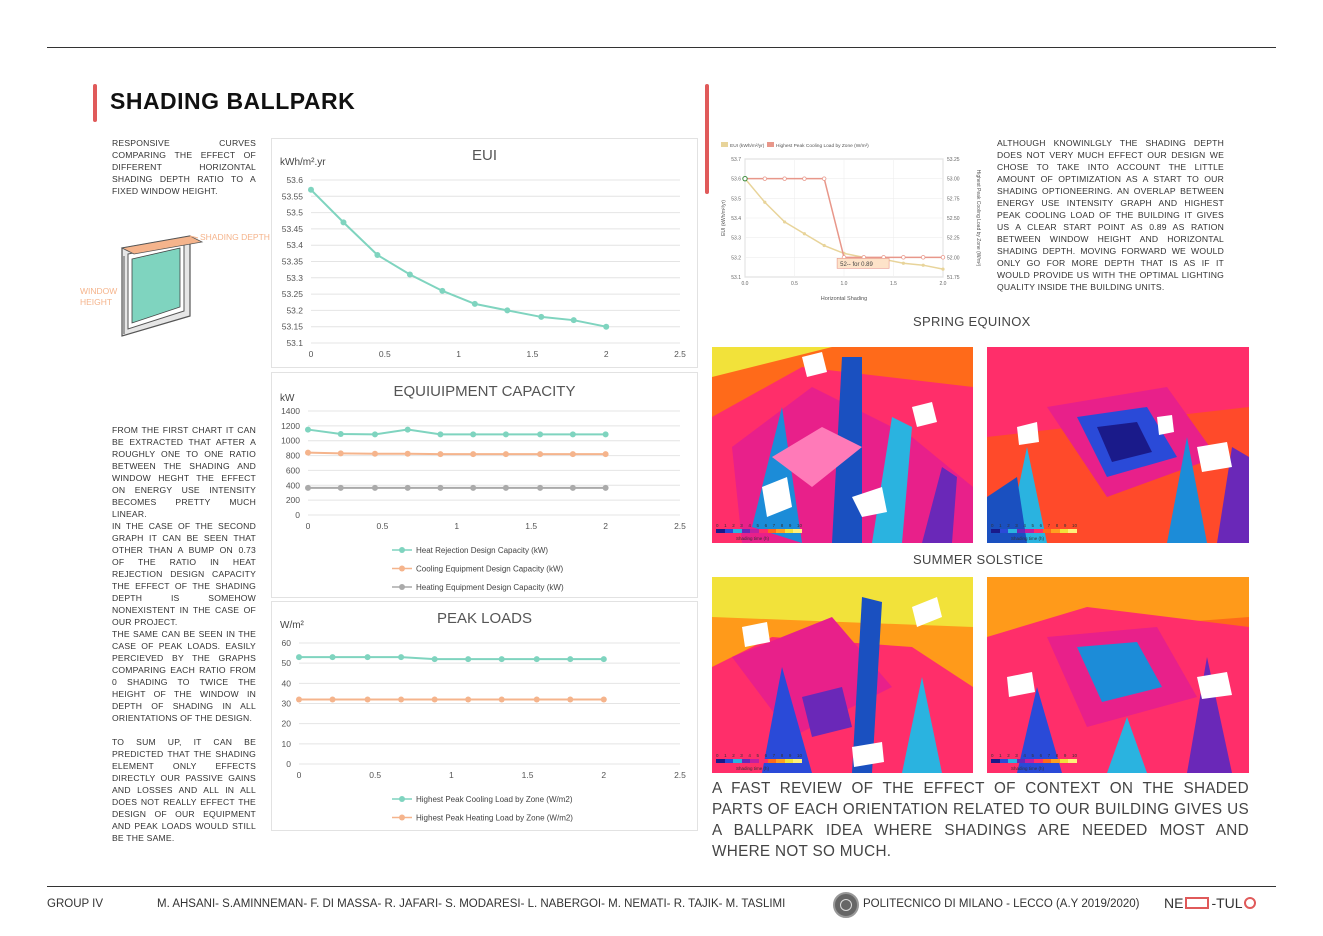  I want to click on peak-loads-y-tick-label: 50, so click(287, 663).